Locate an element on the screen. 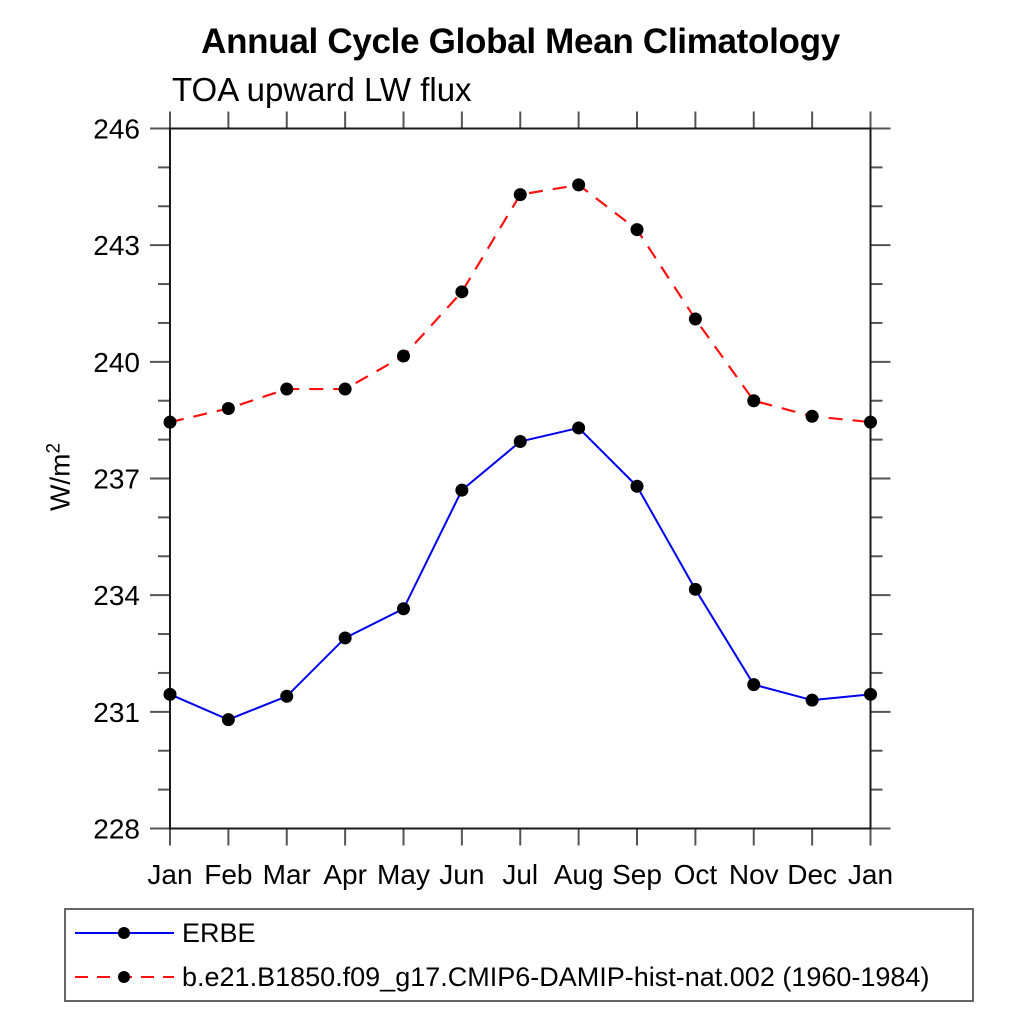 The image size is (1024, 1024). x-tick-label: Dec is located at coordinates (812, 874).